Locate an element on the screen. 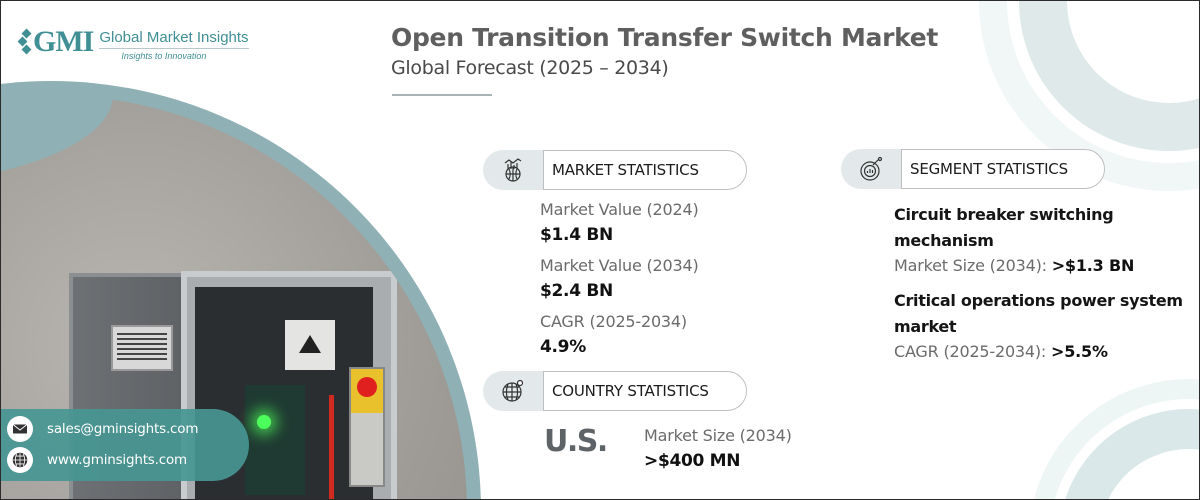  market-statistics-header: MARKET STATISTICS is located at coordinates (615, 170).